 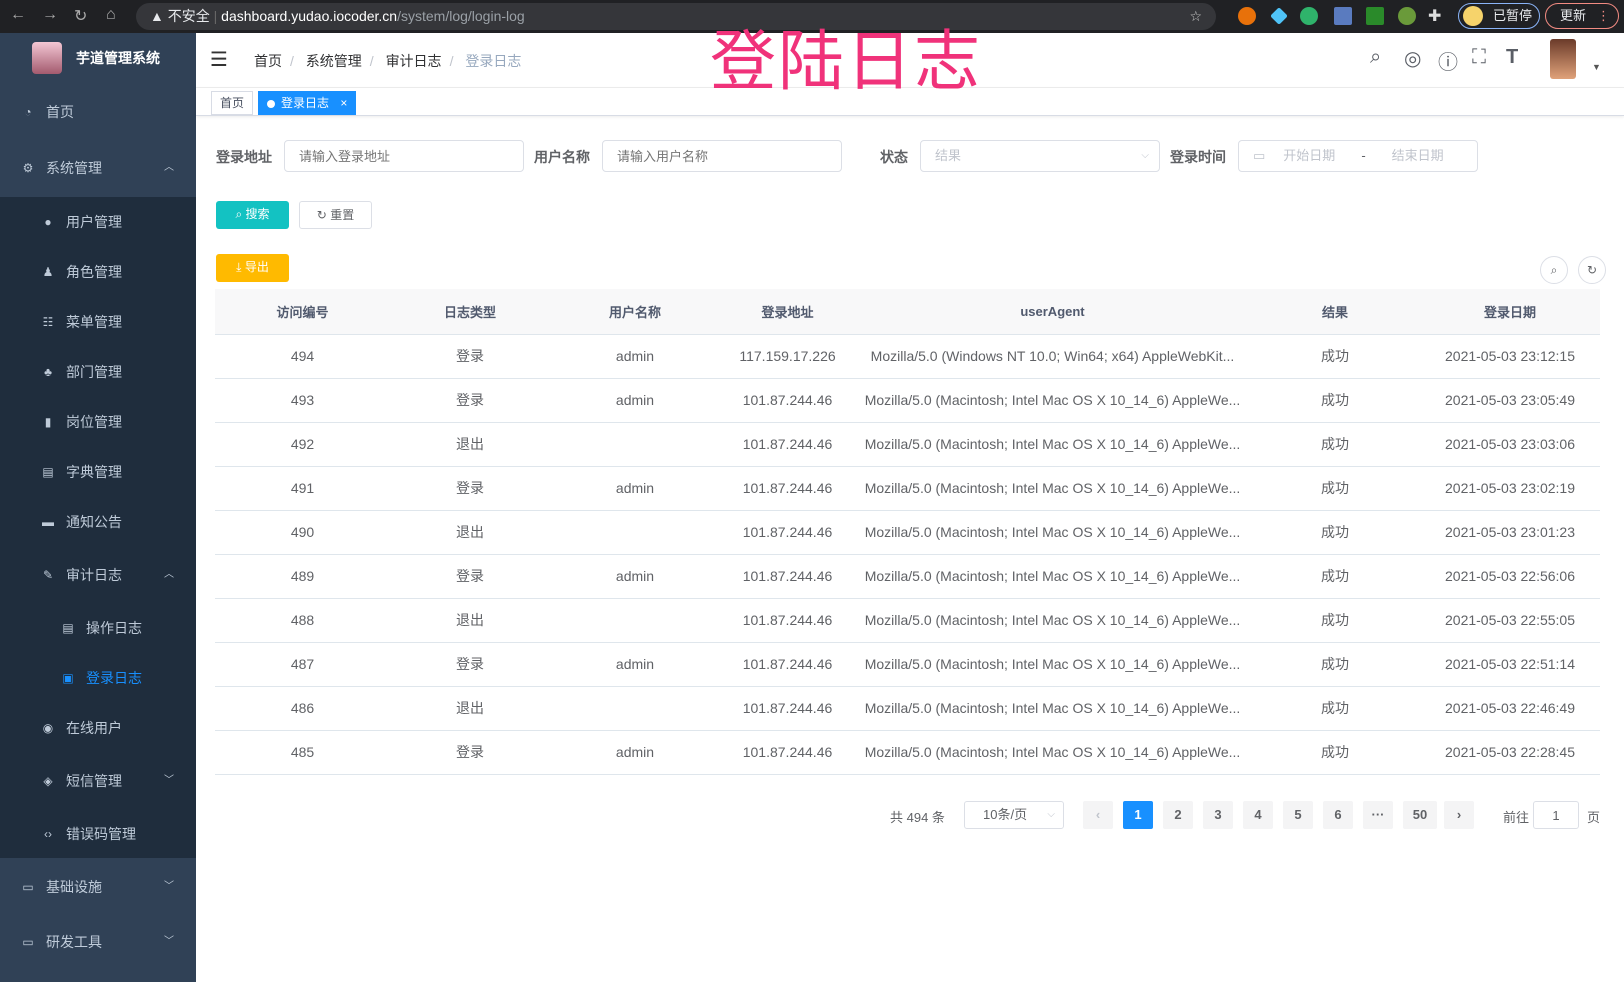 What do you see at coordinates (302, 576) in the screenshot?
I see `table-cell: 489` at bounding box center [302, 576].